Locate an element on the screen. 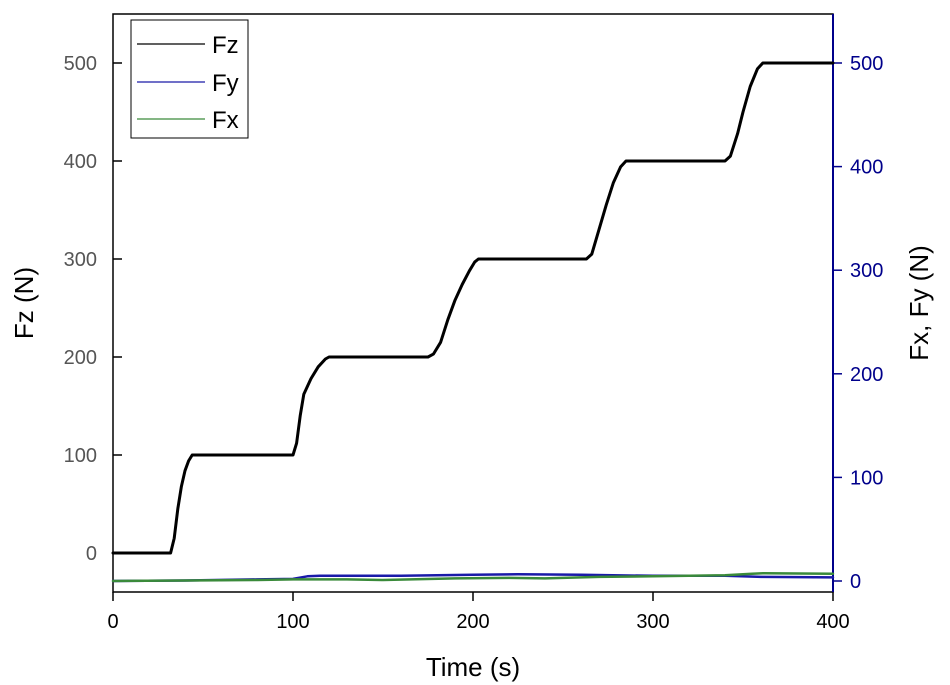 Image resolution: width=950 pixels, height=685 pixels. right-y-tick-label: 400 is located at coordinates (866, 168).